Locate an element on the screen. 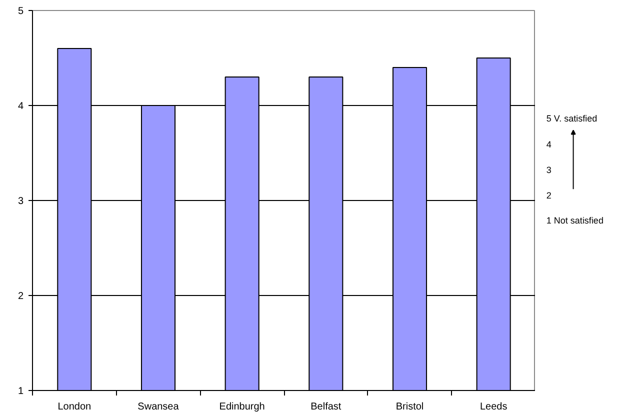 The height and width of the screenshot is (415, 619). y-tick-label: 5 is located at coordinates (21, 11).